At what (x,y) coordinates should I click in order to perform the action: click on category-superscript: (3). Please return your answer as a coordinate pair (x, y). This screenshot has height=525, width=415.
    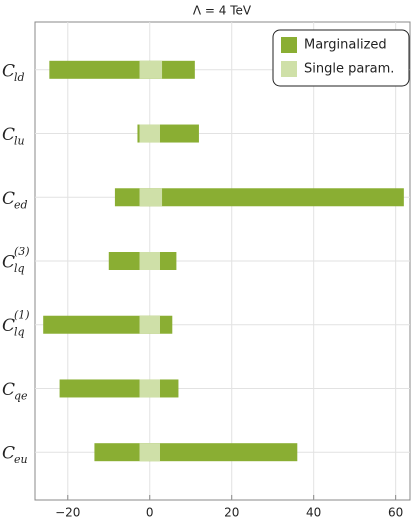
    Looking at the image, I should click on (22, 251).